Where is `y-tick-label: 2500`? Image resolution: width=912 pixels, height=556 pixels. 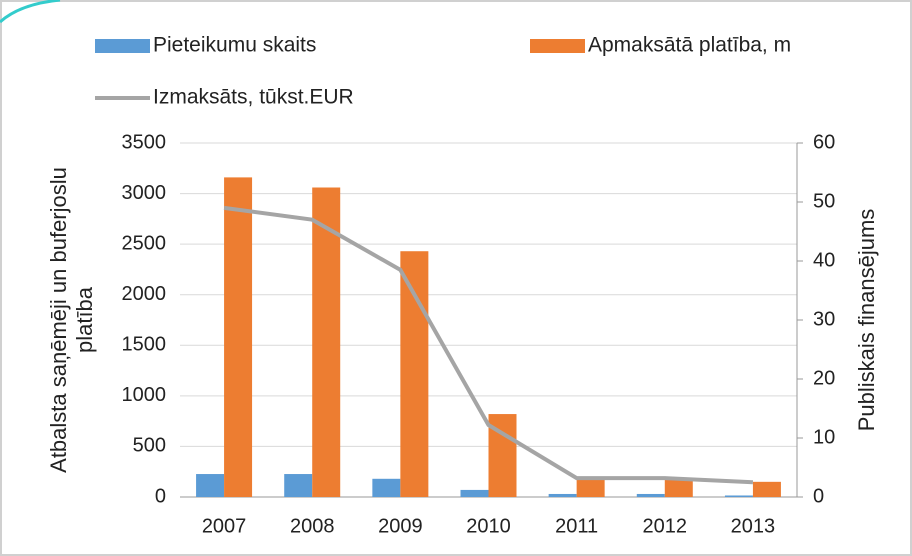
y-tick-label: 2500 is located at coordinates (144, 243).